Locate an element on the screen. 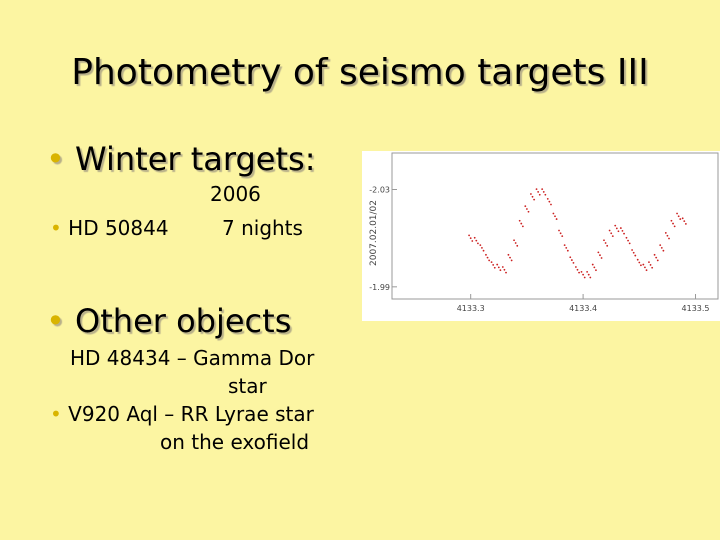  star-name: HD 50844 is located at coordinates (118, 228).